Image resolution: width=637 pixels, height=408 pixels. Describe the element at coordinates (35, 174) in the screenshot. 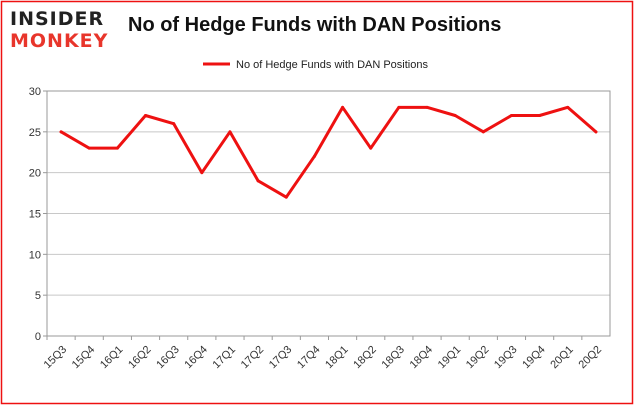

I see `y-tick-label: 20` at that location.